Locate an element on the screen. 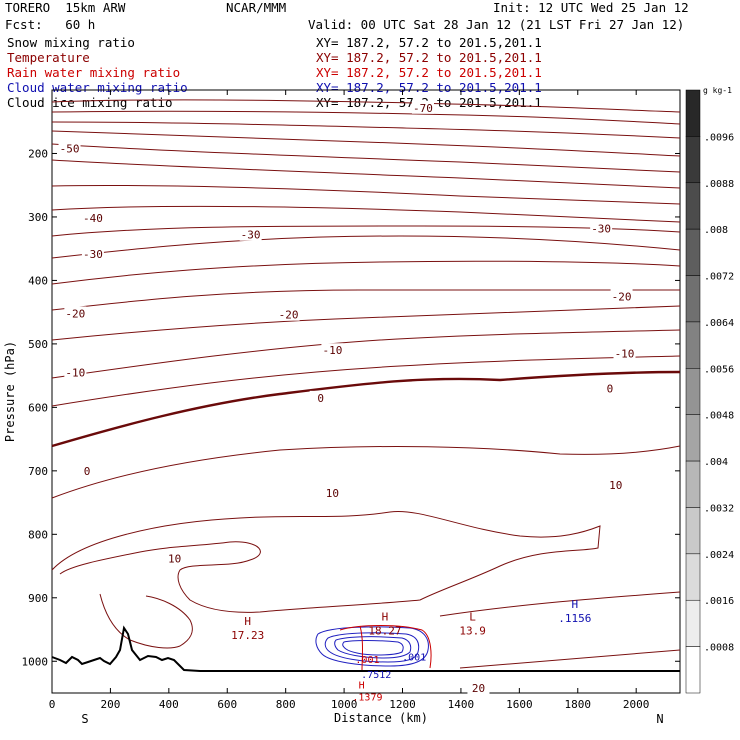 This screenshot has height=740, width=740. colorbar-unit: g kg-1 is located at coordinates (717, 90).